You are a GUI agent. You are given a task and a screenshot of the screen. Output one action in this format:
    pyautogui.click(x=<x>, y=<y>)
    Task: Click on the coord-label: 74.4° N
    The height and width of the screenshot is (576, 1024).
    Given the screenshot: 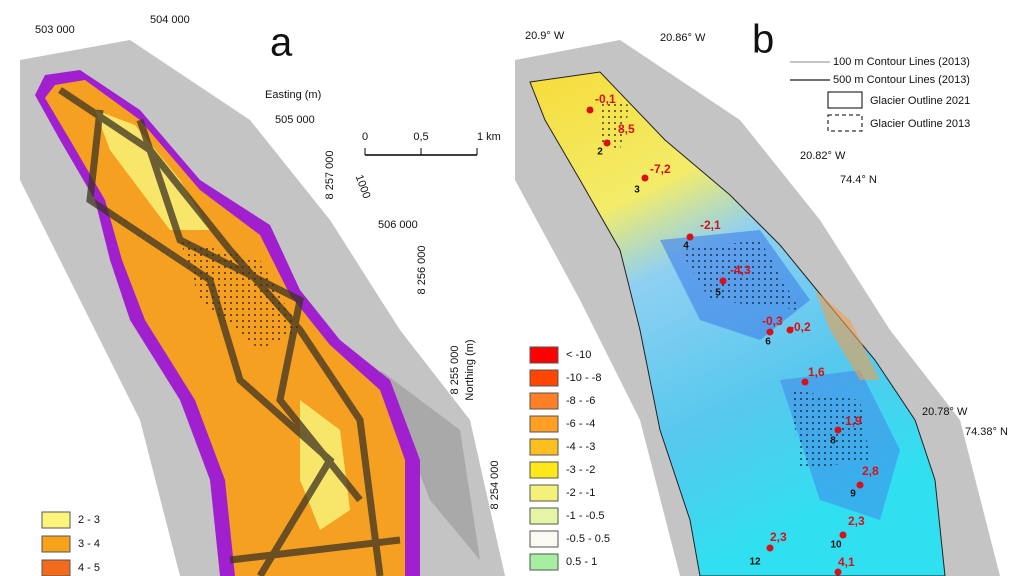 What is the action you would take?
    pyautogui.click(x=858, y=180)
    